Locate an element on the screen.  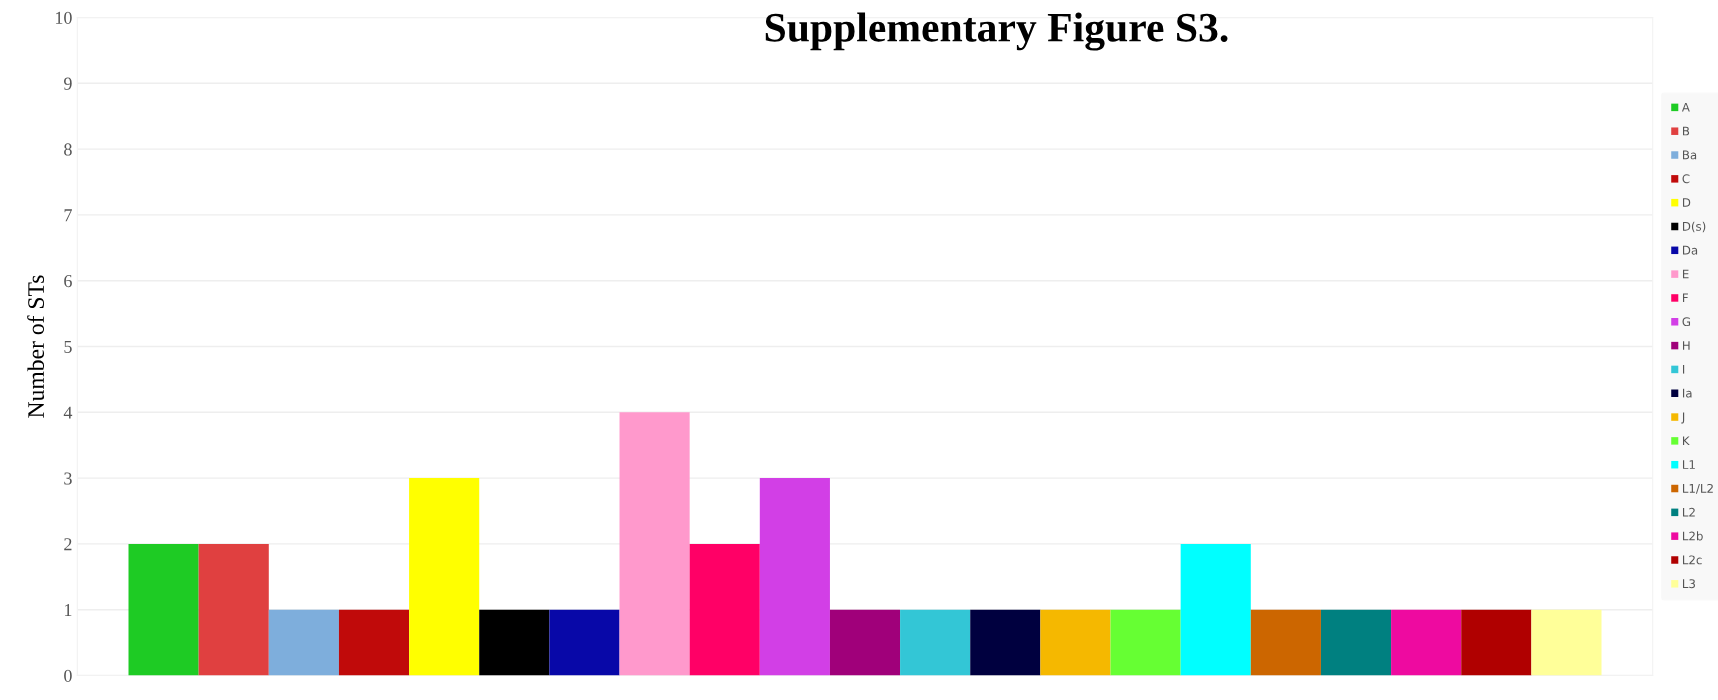
legend-label: D(s) is located at coordinates (1694, 227).